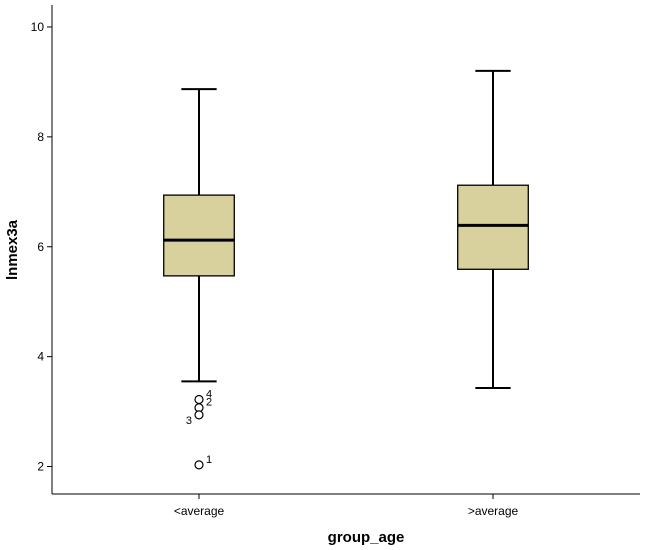  Describe the element at coordinates (366, 537) in the screenshot. I see `x-axis-title: group_age` at that location.